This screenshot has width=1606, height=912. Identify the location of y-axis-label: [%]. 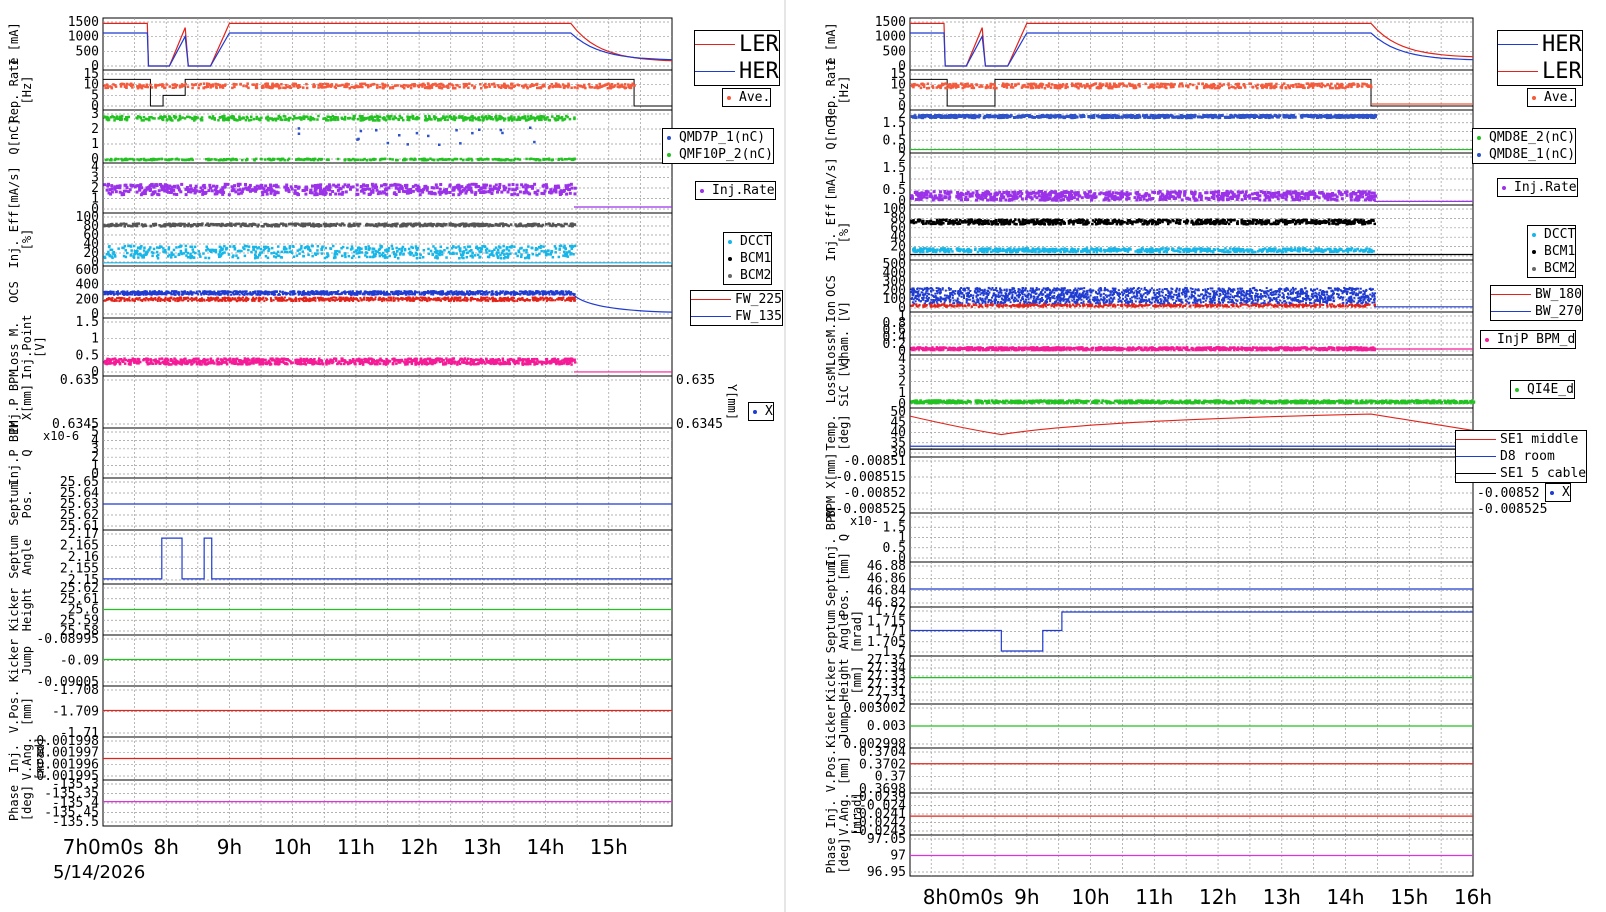
(844, 233).